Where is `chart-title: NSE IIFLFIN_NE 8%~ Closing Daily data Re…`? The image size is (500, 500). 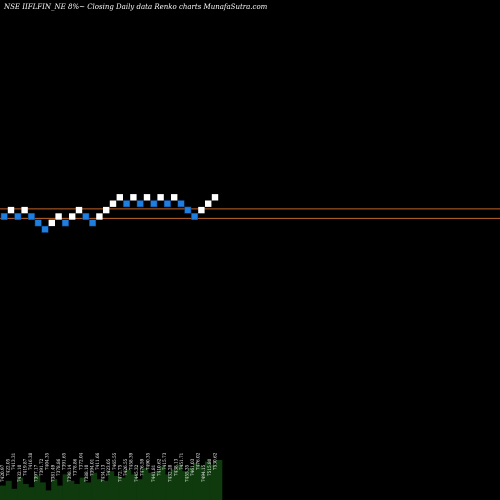
chart-title: NSE IIFLFIN_NE 8%~ Closing Daily data Re… is located at coordinates (135, 7).